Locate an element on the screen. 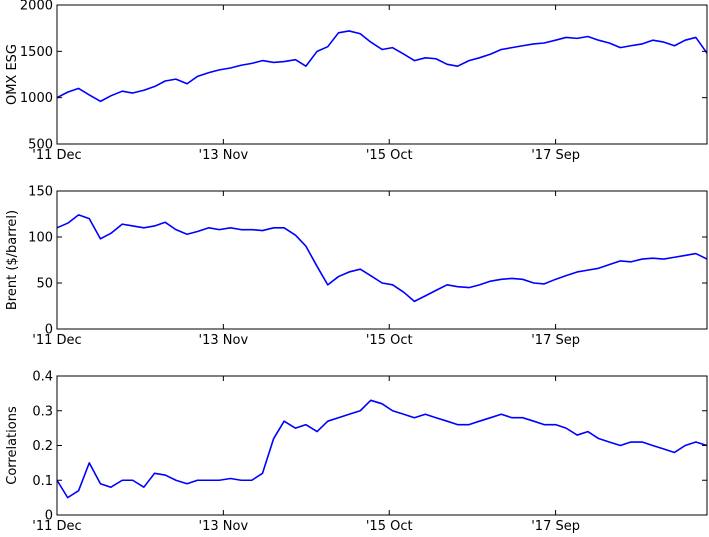 This screenshot has width=709, height=537. brent-ytick-label: 0 is located at coordinates (49, 330).